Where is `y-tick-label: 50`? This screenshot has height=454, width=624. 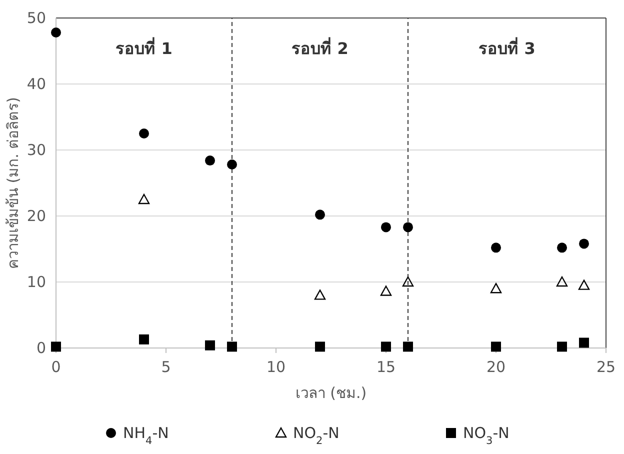 y-tick-label: 50 is located at coordinates (36, 18).